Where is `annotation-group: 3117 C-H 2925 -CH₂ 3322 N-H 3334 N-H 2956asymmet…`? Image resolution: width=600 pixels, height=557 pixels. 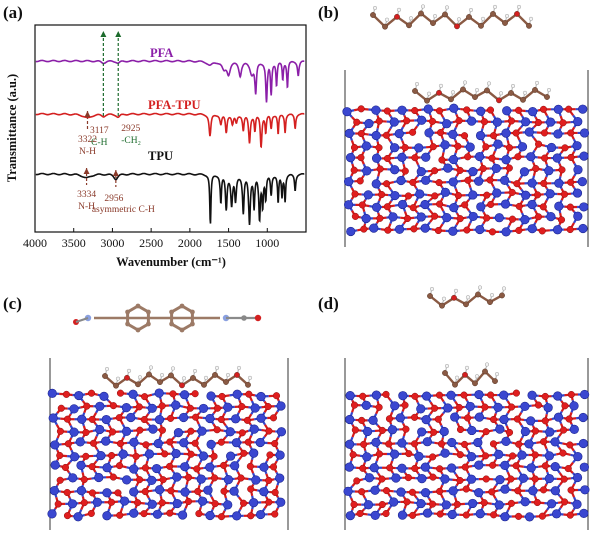
annotation-group: 3117 C-H 2925 -CH₂ 3322 N-H 3334 N-H 2956asymmet… is located at coordinates (116, 123).